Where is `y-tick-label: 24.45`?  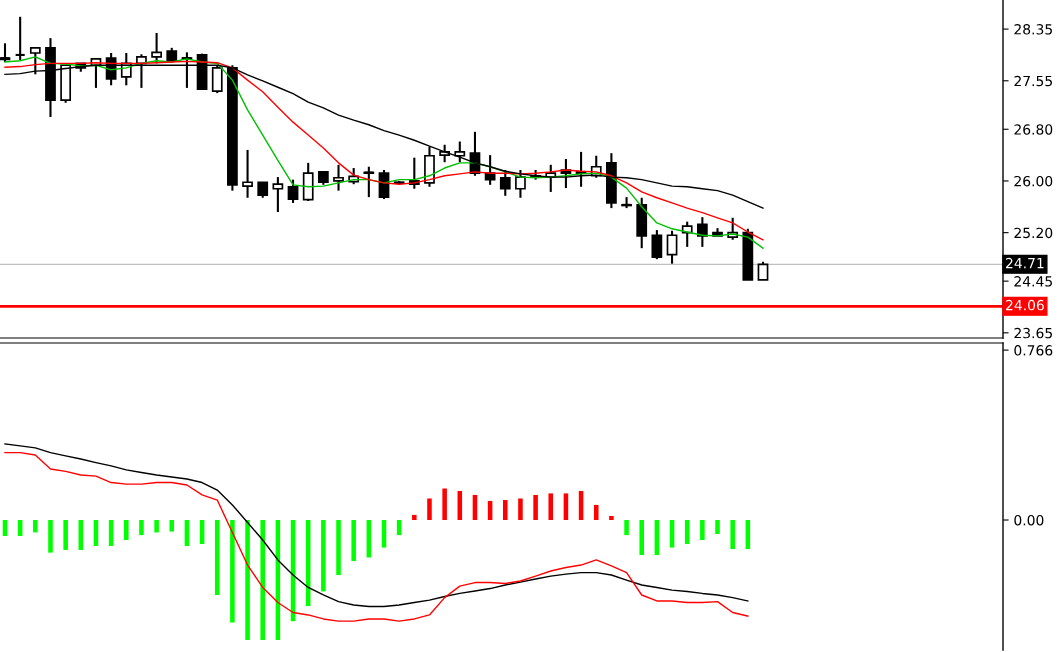
y-tick-label: 24.45 is located at coordinates (1033, 281).